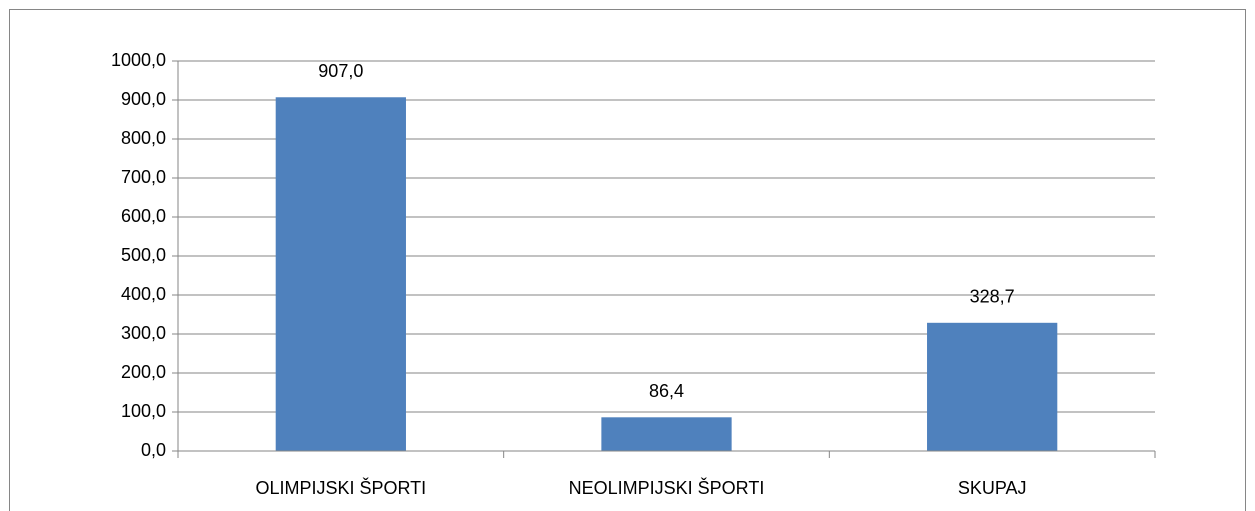 The height and width of the screenshot is (511, 1255). I want to click on y-tick-label: 1000,0, so click(138, 60).